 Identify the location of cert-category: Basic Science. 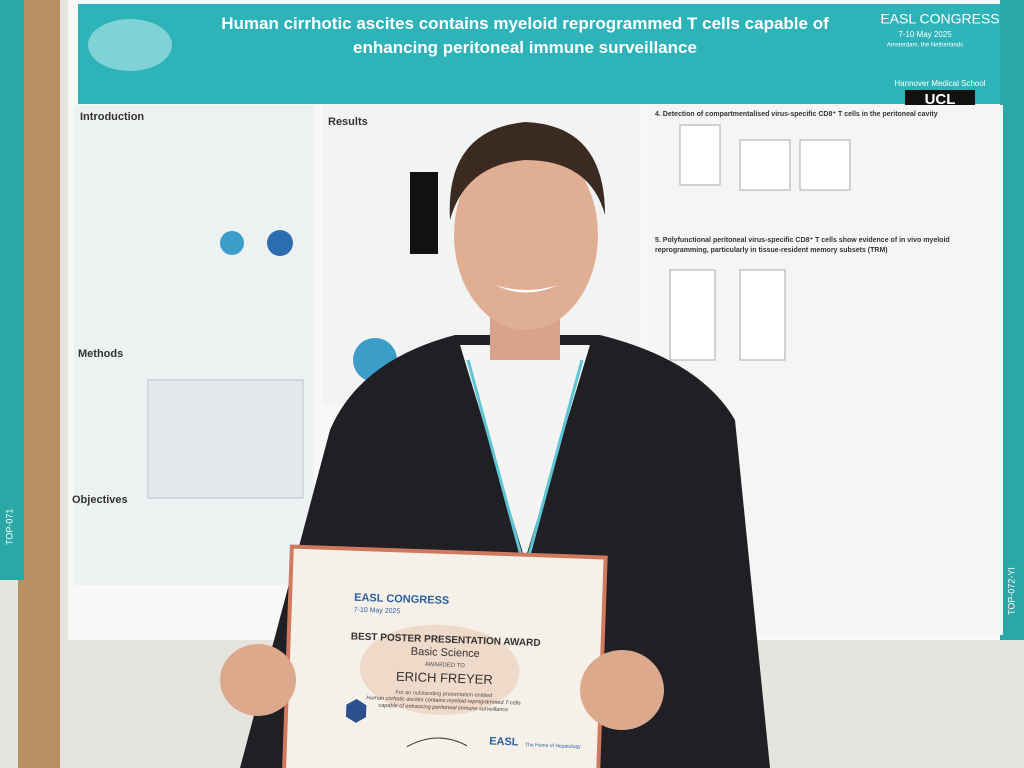
(445, 653).